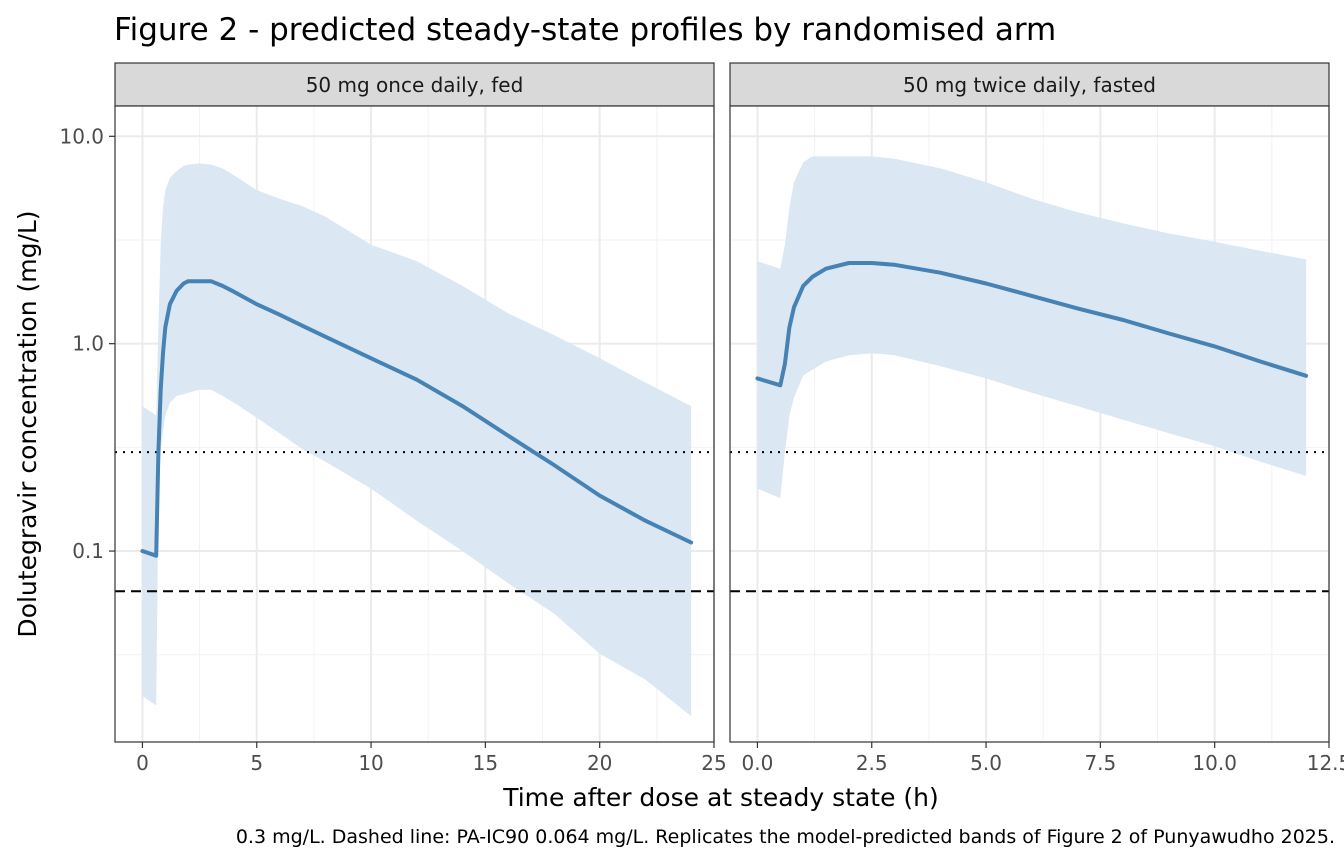  I want to click on x-tick-label: 10, so click(370, 763).